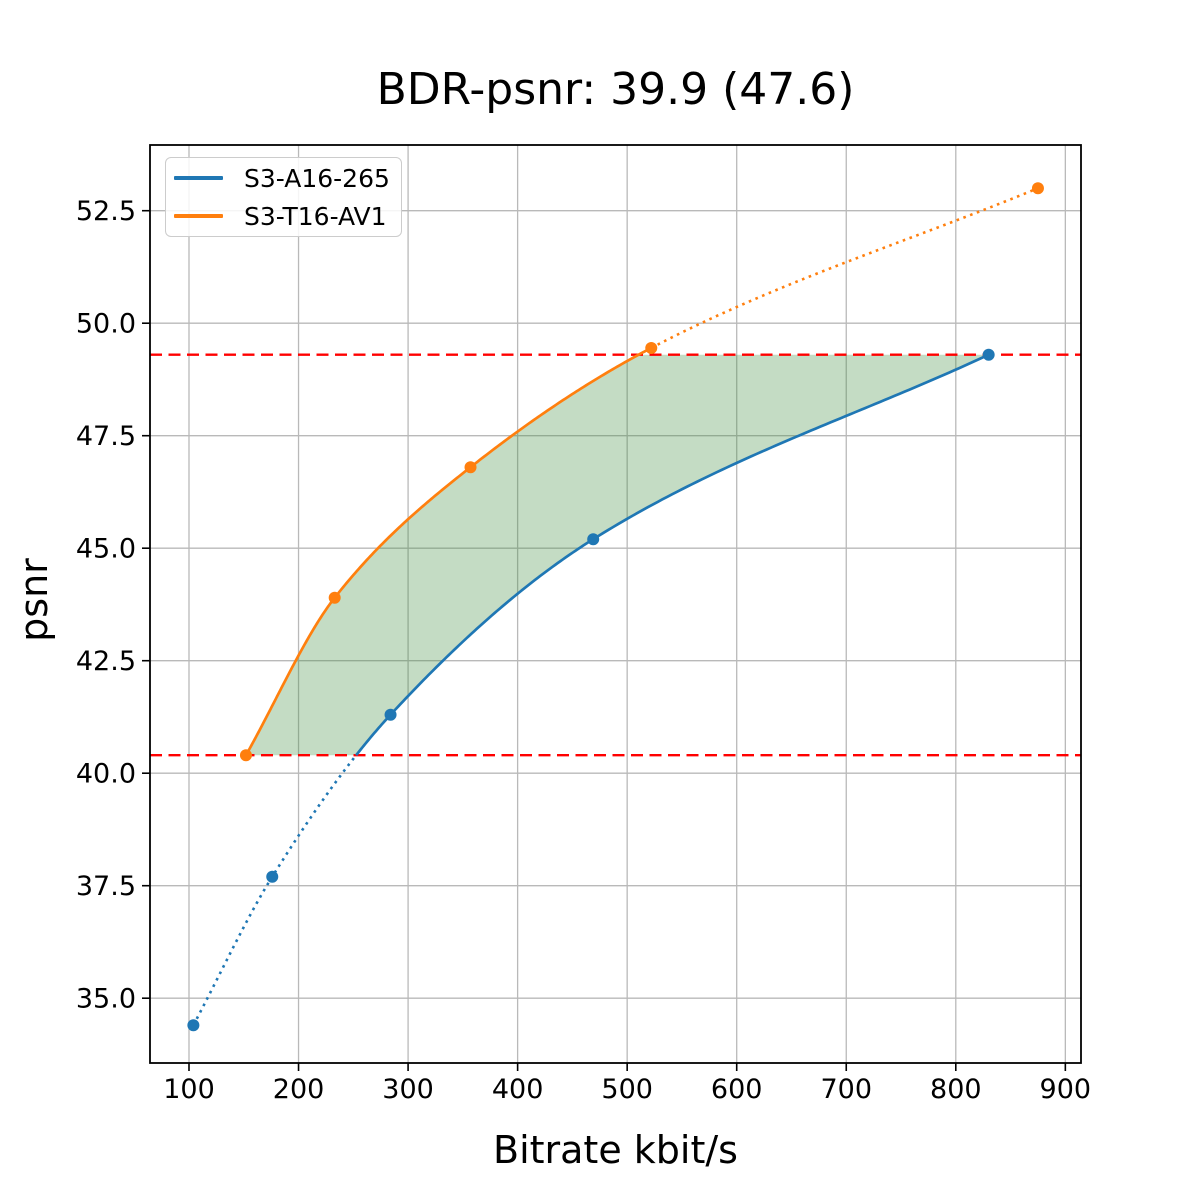 The image size is (1200, 1200). I want to click on x-tick-label: 900, so click(1066, 1089).